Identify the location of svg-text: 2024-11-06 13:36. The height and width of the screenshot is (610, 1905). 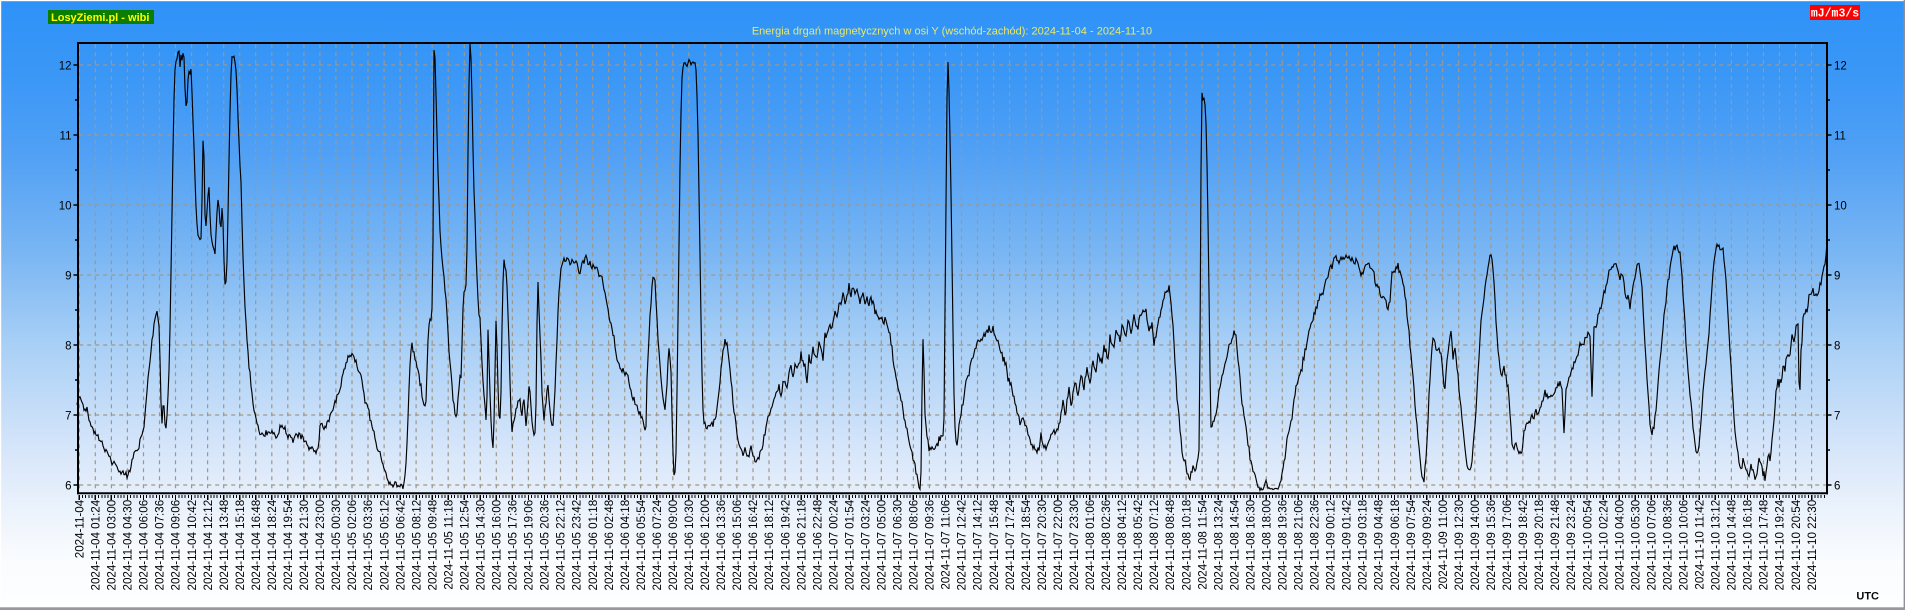
(721, 545).